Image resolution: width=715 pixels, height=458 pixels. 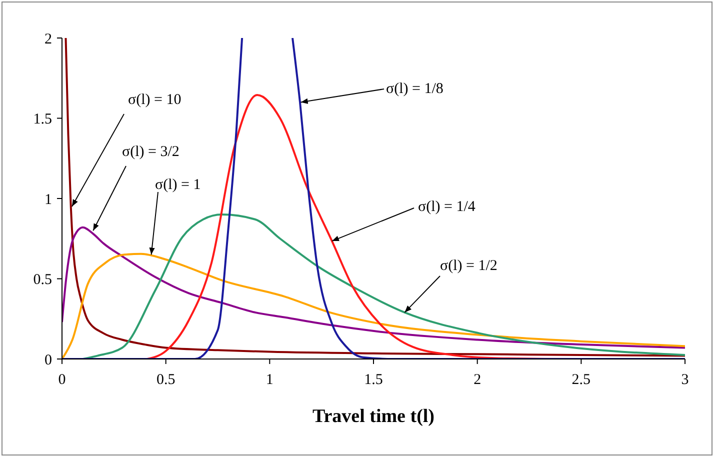 I want to click on y-tick-label: 0.5, so click(x=42, y=280).